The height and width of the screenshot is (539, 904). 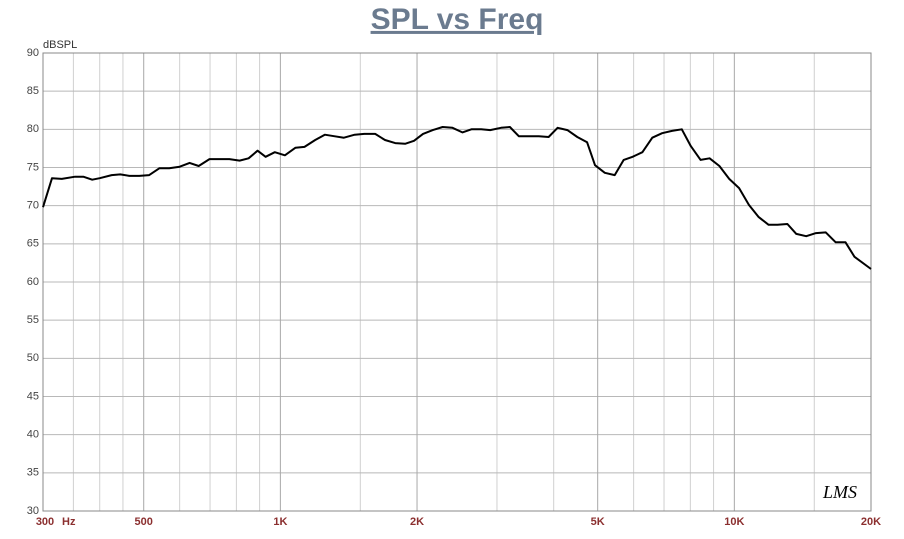 What do you see at coordinates (598, 522) in the screenshot?
I see `x-tick-label: 5K` at bounding box center [598, 522].